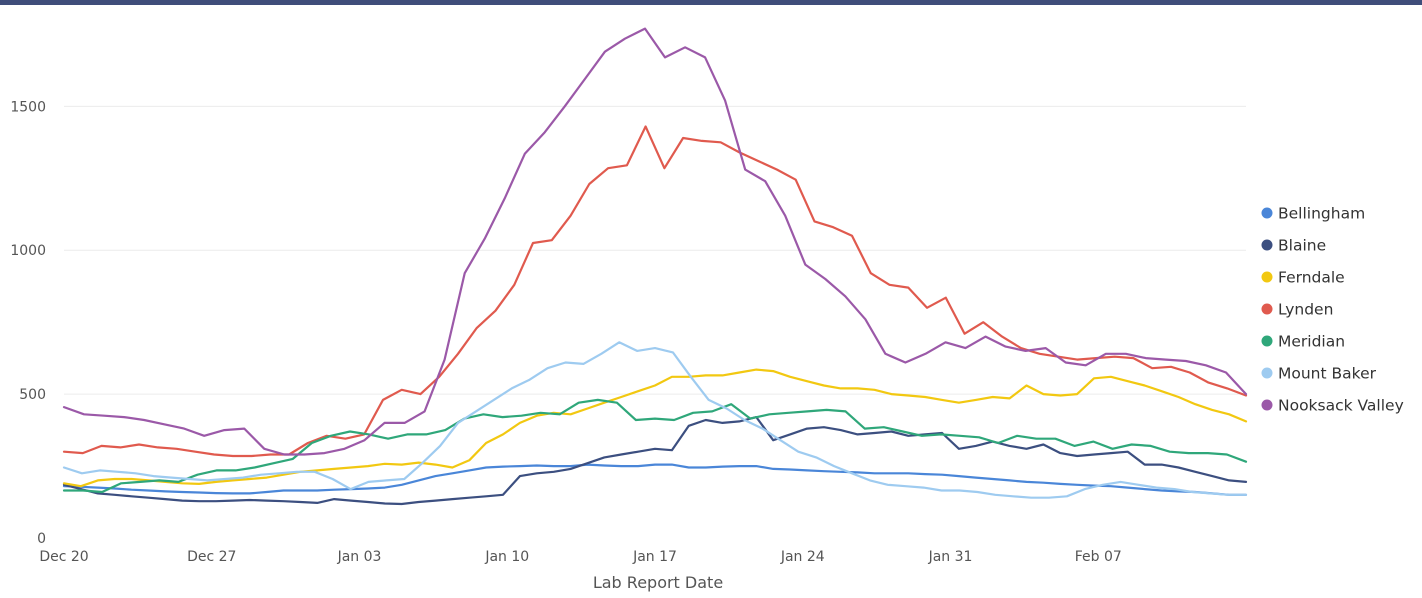 The height and width of the screenshot is (598, 1422). I want to click on x-tick-label: Jan 17, so click(654, 557).